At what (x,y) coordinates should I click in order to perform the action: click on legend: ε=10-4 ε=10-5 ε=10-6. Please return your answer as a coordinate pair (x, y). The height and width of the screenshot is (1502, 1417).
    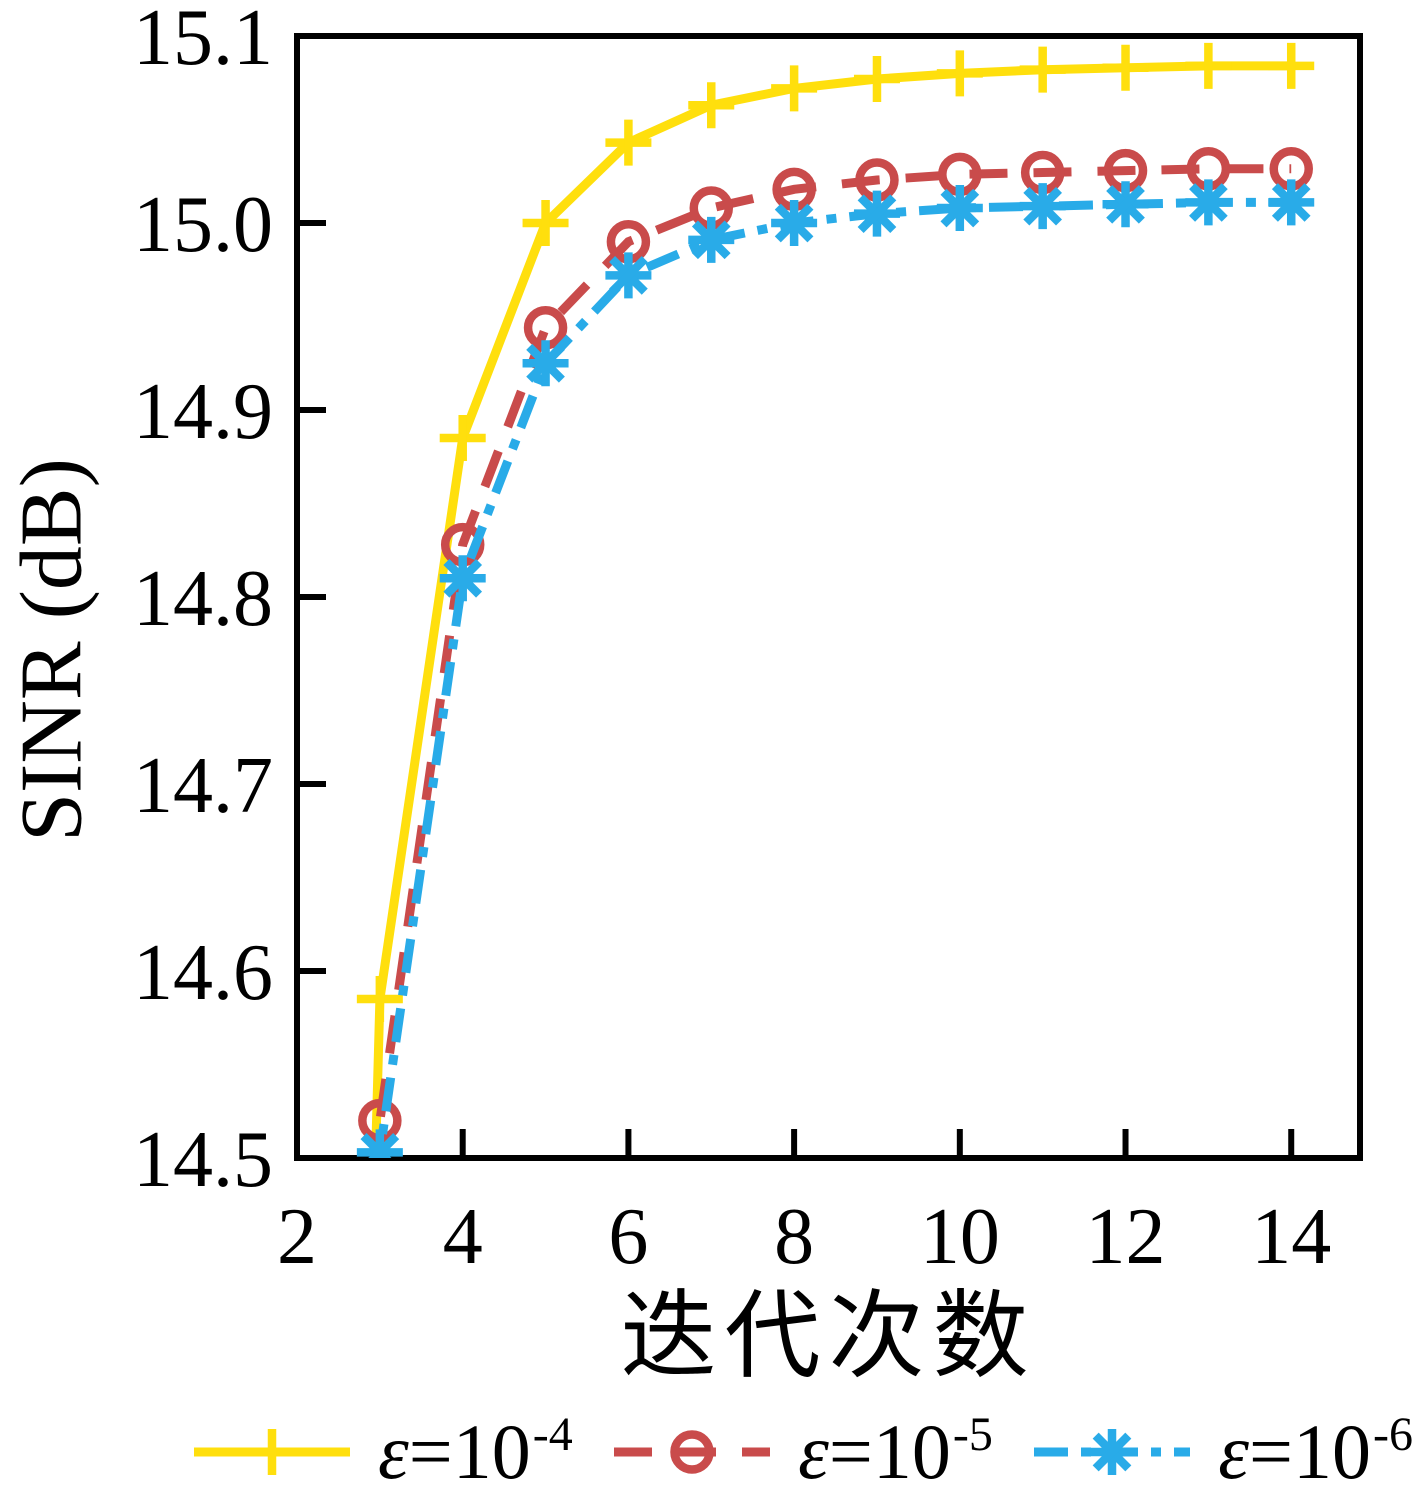
    Looking at the image, I should click on (802, 1452).